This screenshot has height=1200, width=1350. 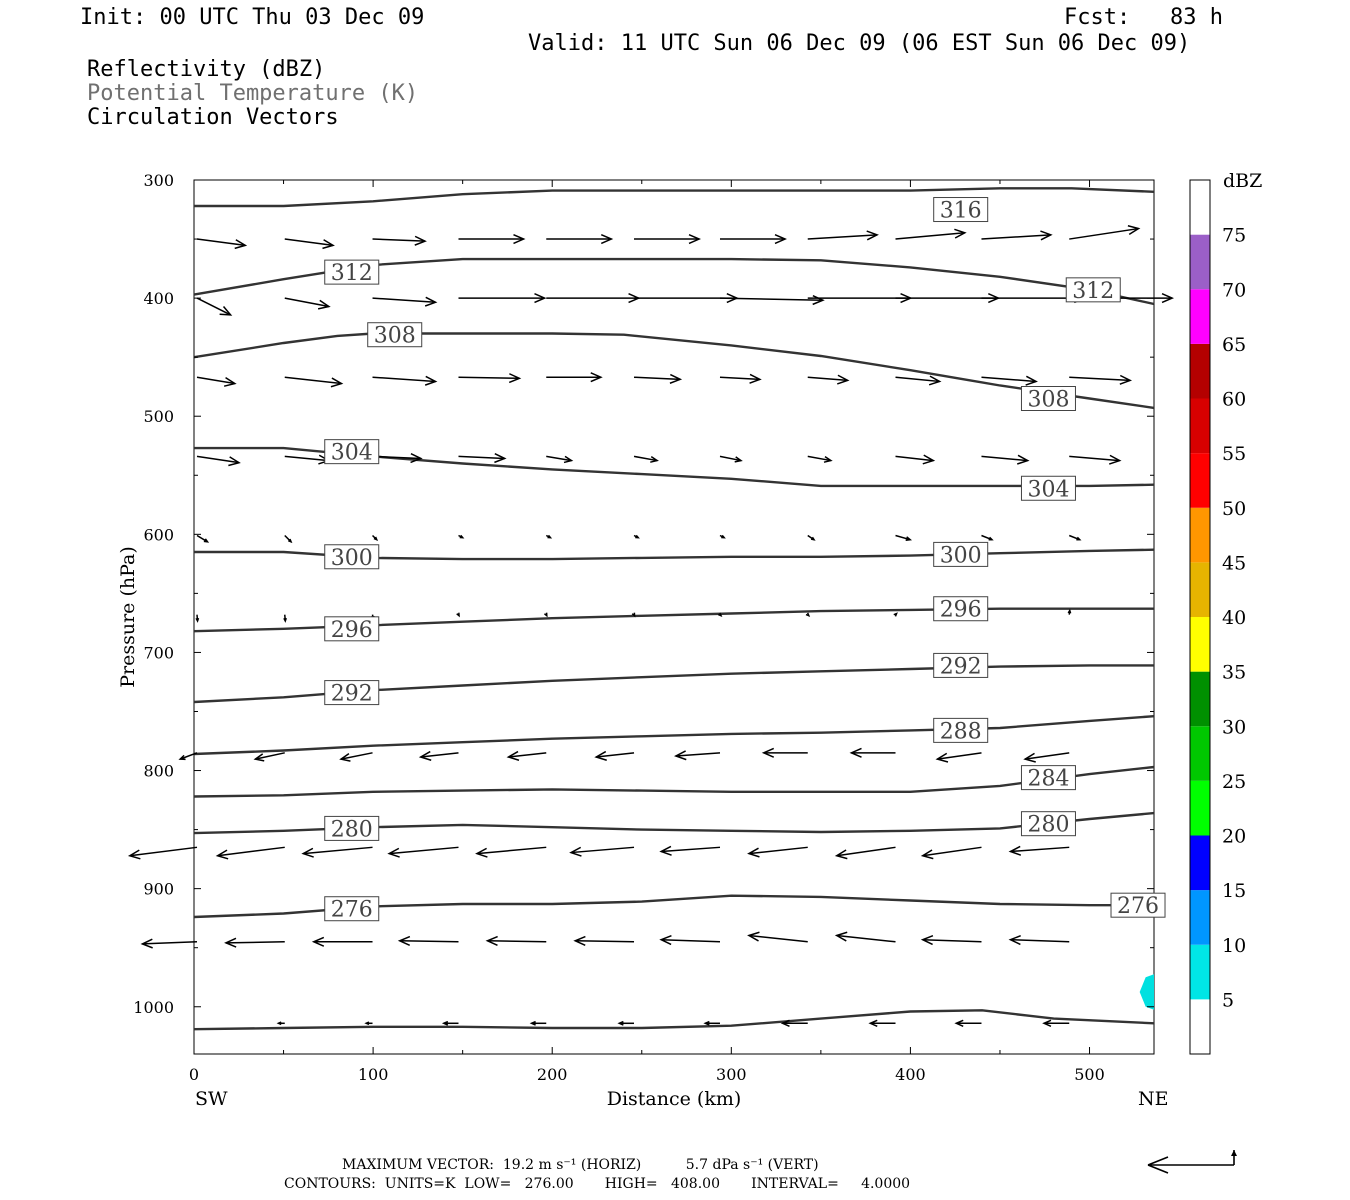 What do you see at coordinates (1200, 617) in the screenshot?
I see `colorbar-frame` at bounding box center [1200, 617].